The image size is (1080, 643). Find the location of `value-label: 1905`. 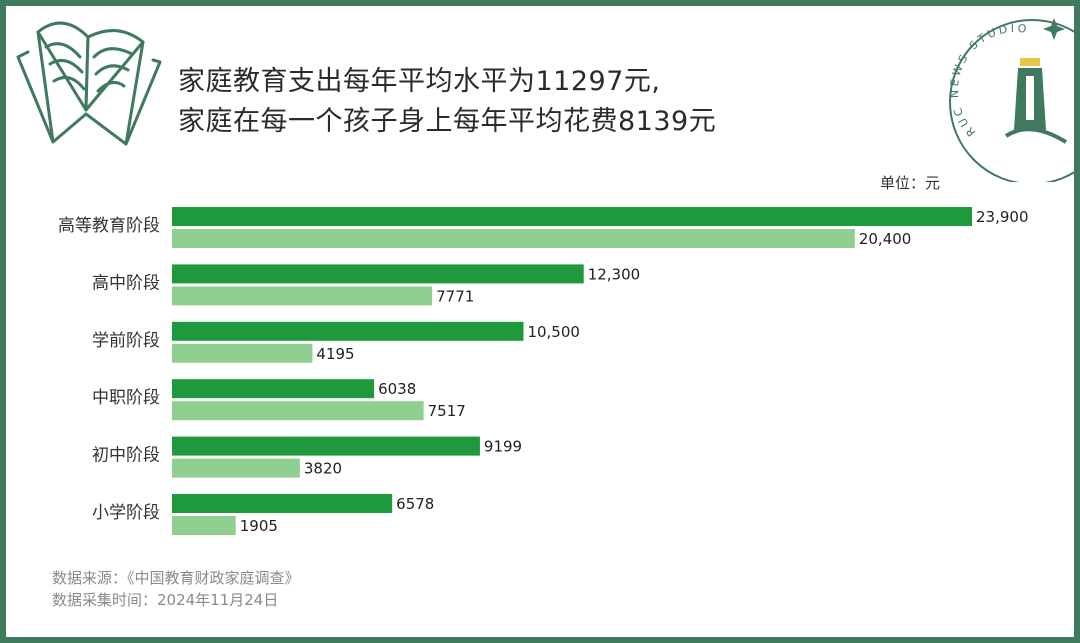

value-label: 1905 is located at coordinates (259, 526).